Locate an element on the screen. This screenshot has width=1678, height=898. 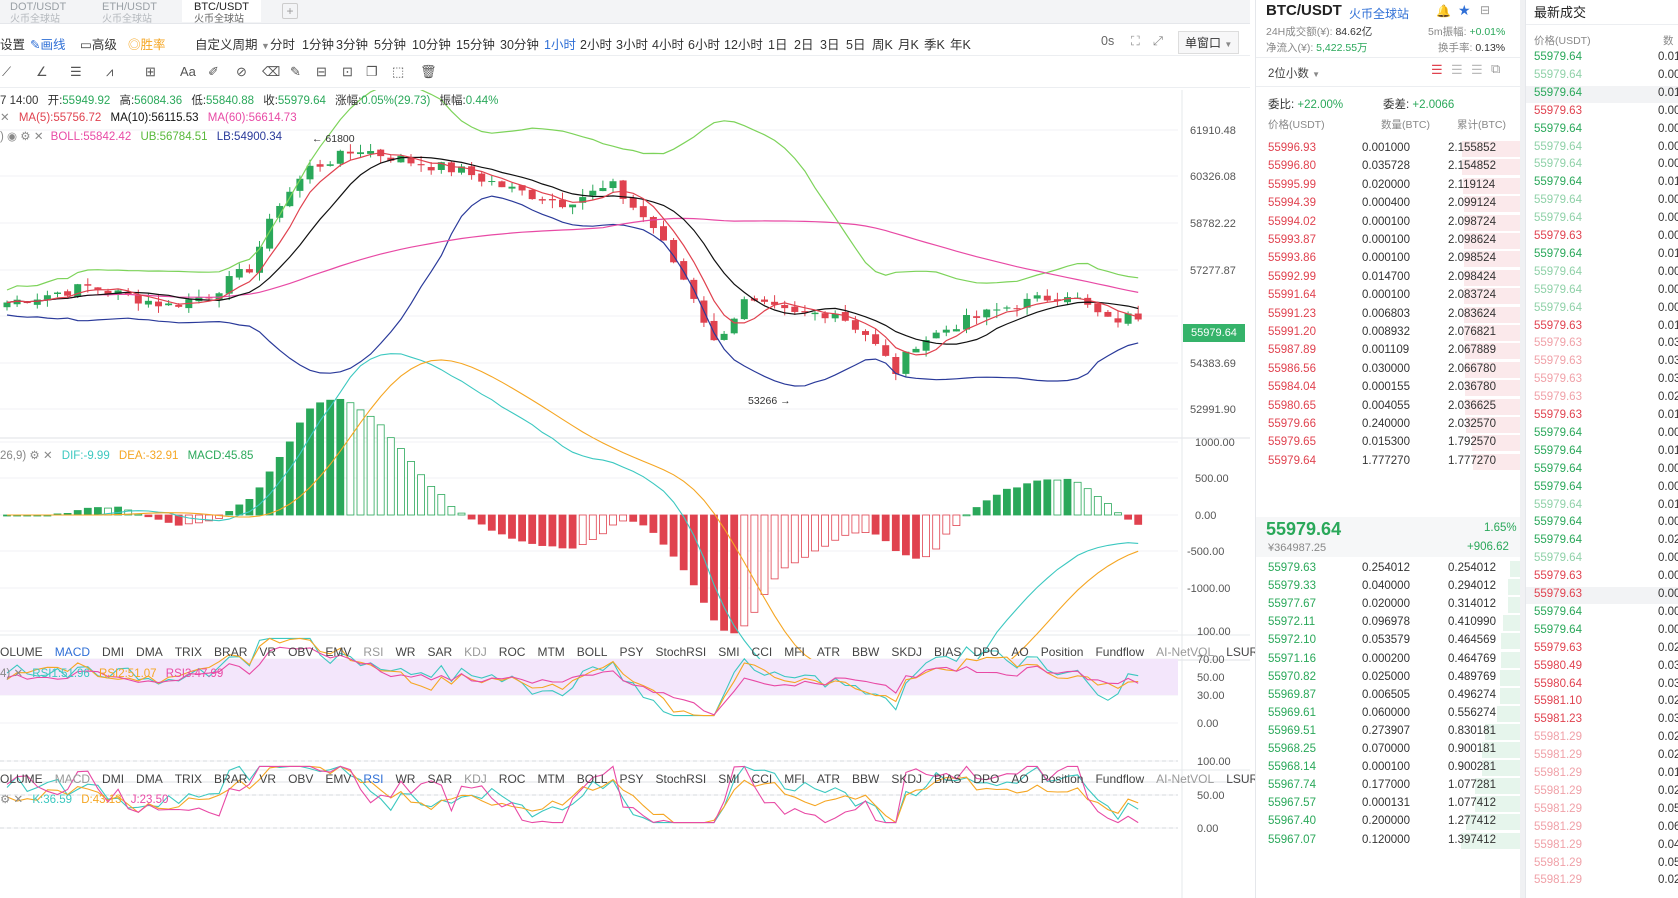
magnet-icon: ⊘ is located at coordinates (241, 71).